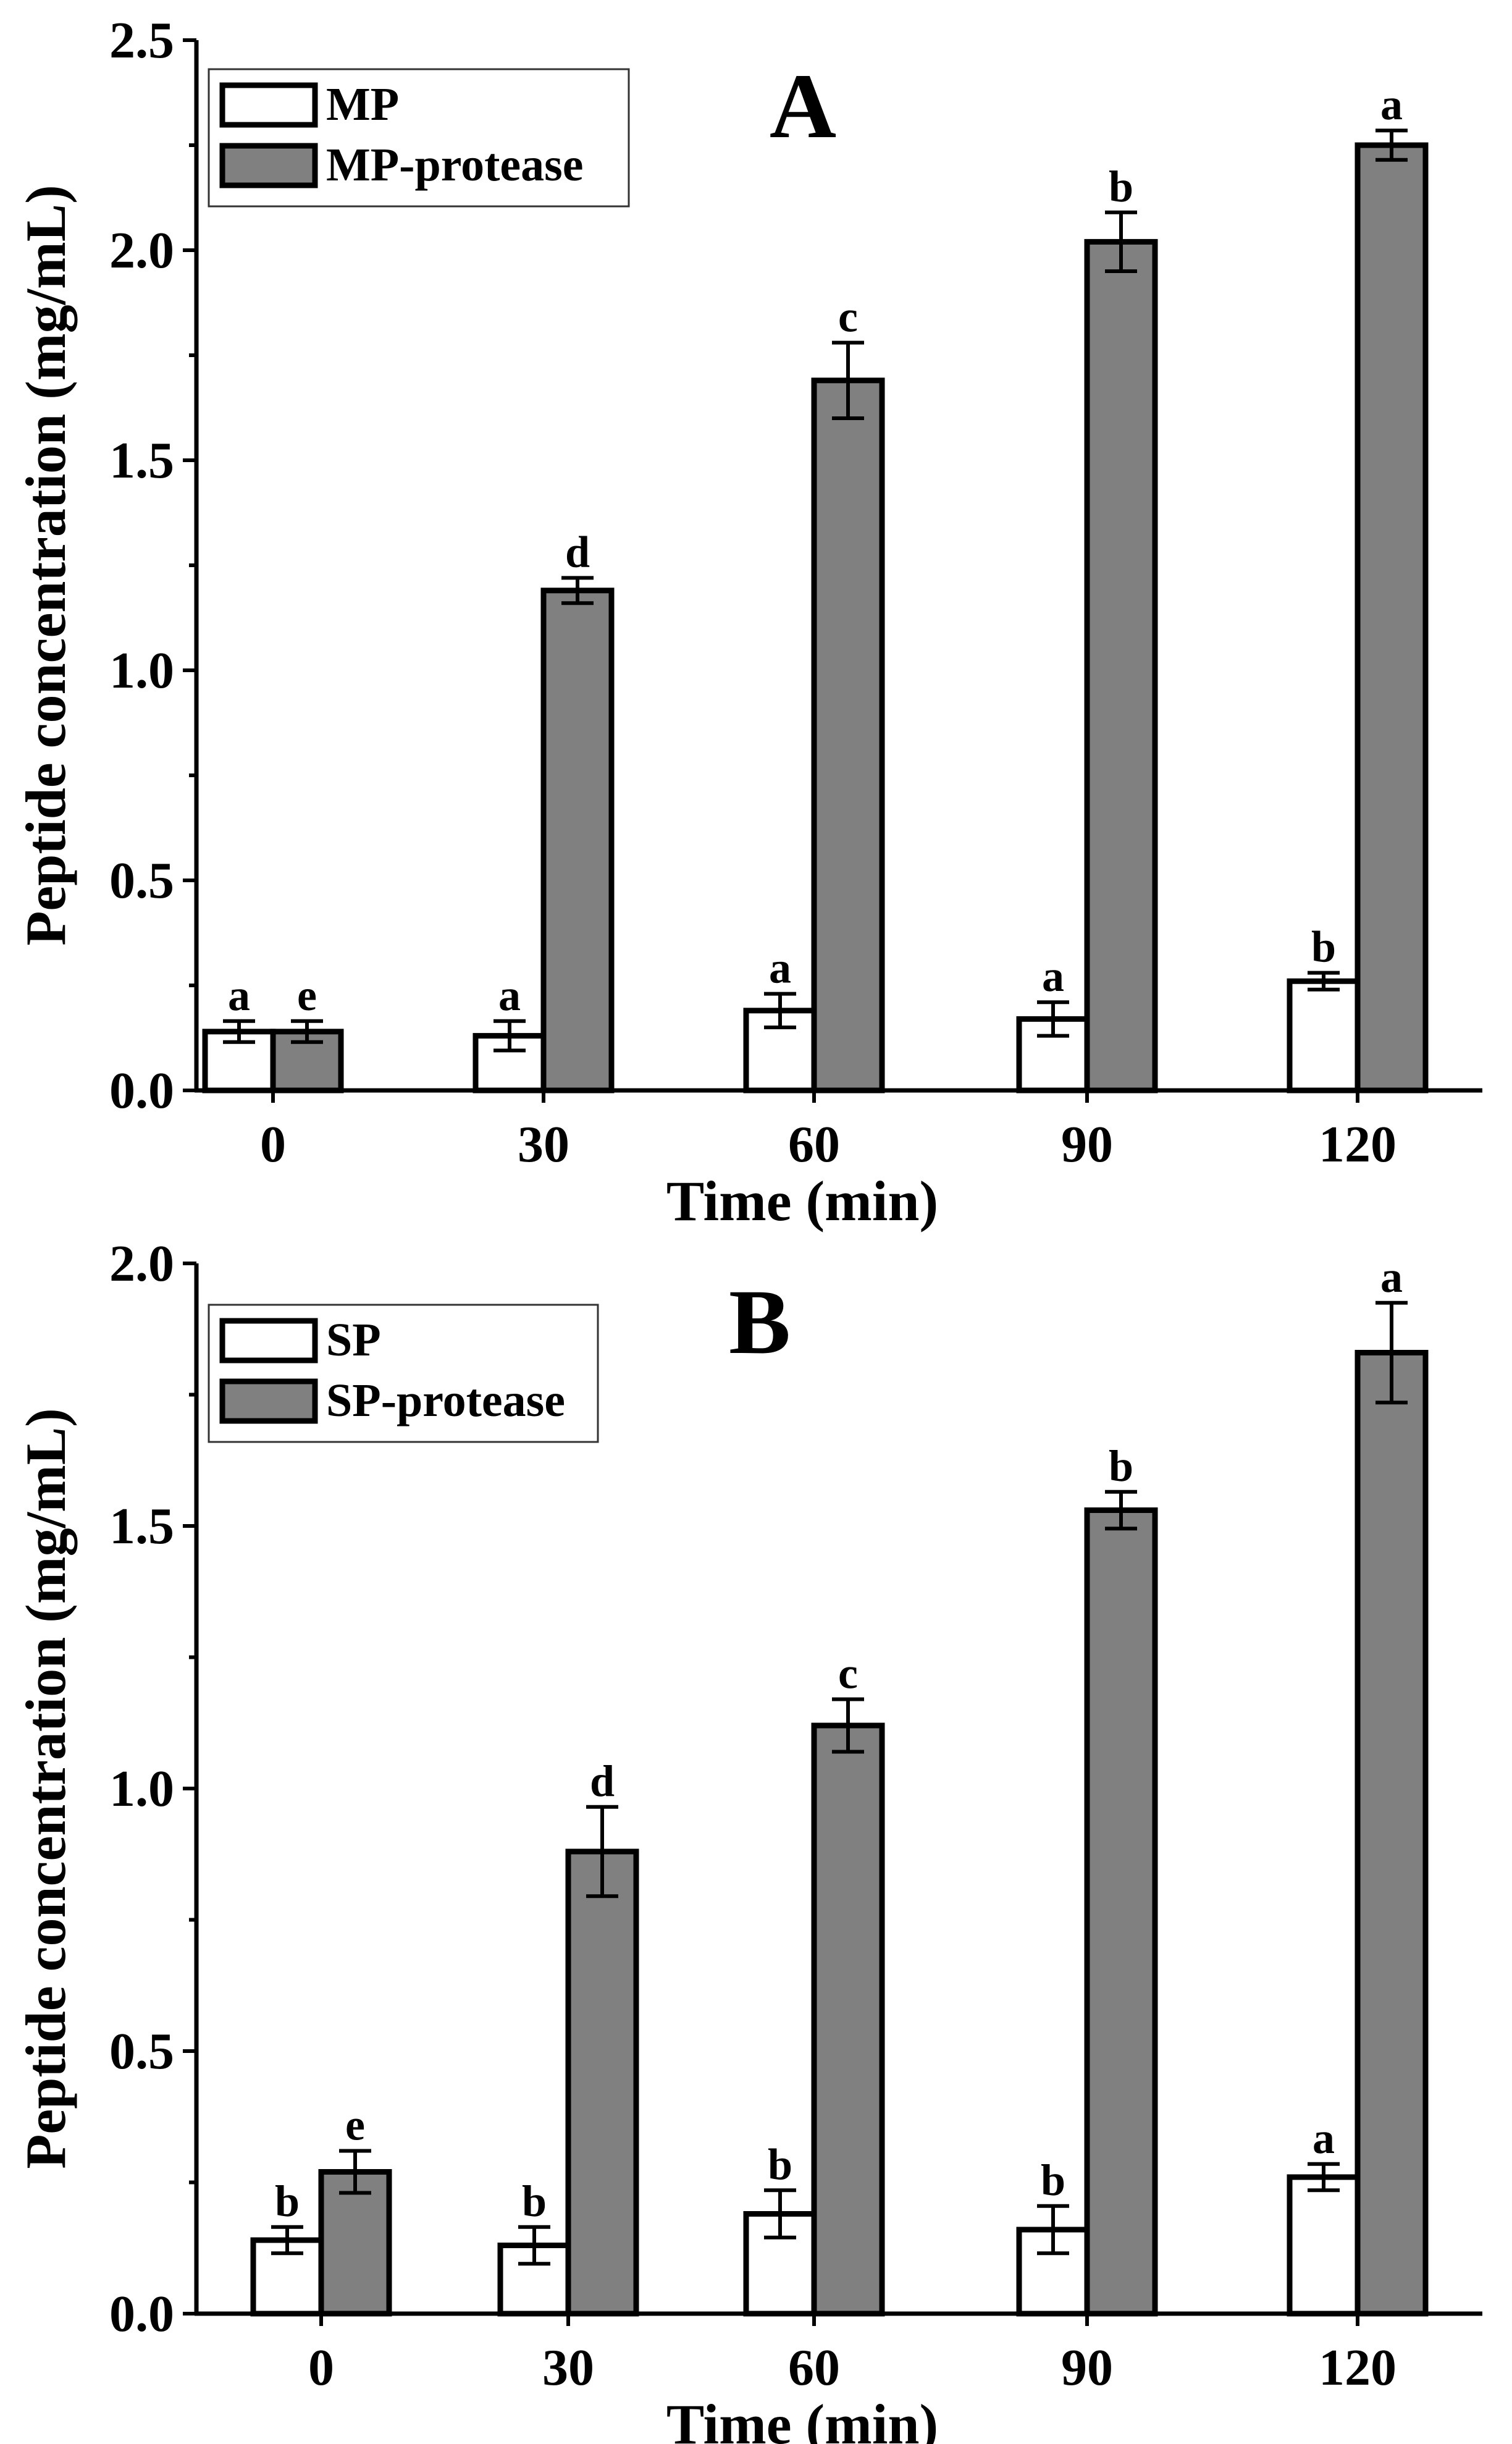 The width and height of the screenshot is (1512, 2444). What do you see at coordinates (268, 105) in the screenshot?
I see `legend-swatch-mp` at bounding box center [268, 105].